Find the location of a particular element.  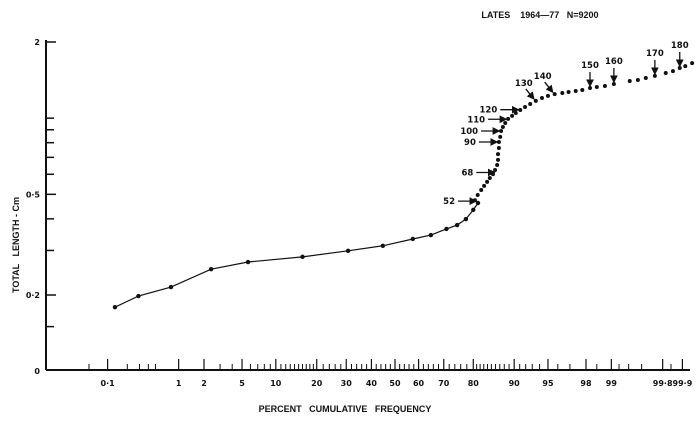

x-tick-label: 98 is located at coordinates (586, 383).